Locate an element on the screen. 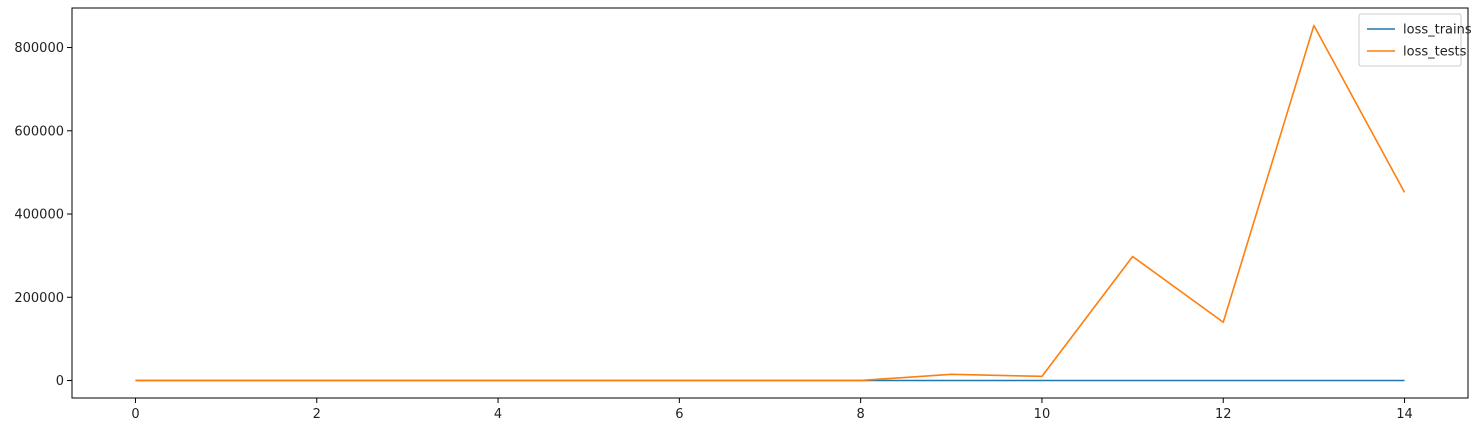 Image resolution: width=1477 pixels, height=433 pixels. legend: loss_trains loss_tests is located at coordinates (1415, 40).